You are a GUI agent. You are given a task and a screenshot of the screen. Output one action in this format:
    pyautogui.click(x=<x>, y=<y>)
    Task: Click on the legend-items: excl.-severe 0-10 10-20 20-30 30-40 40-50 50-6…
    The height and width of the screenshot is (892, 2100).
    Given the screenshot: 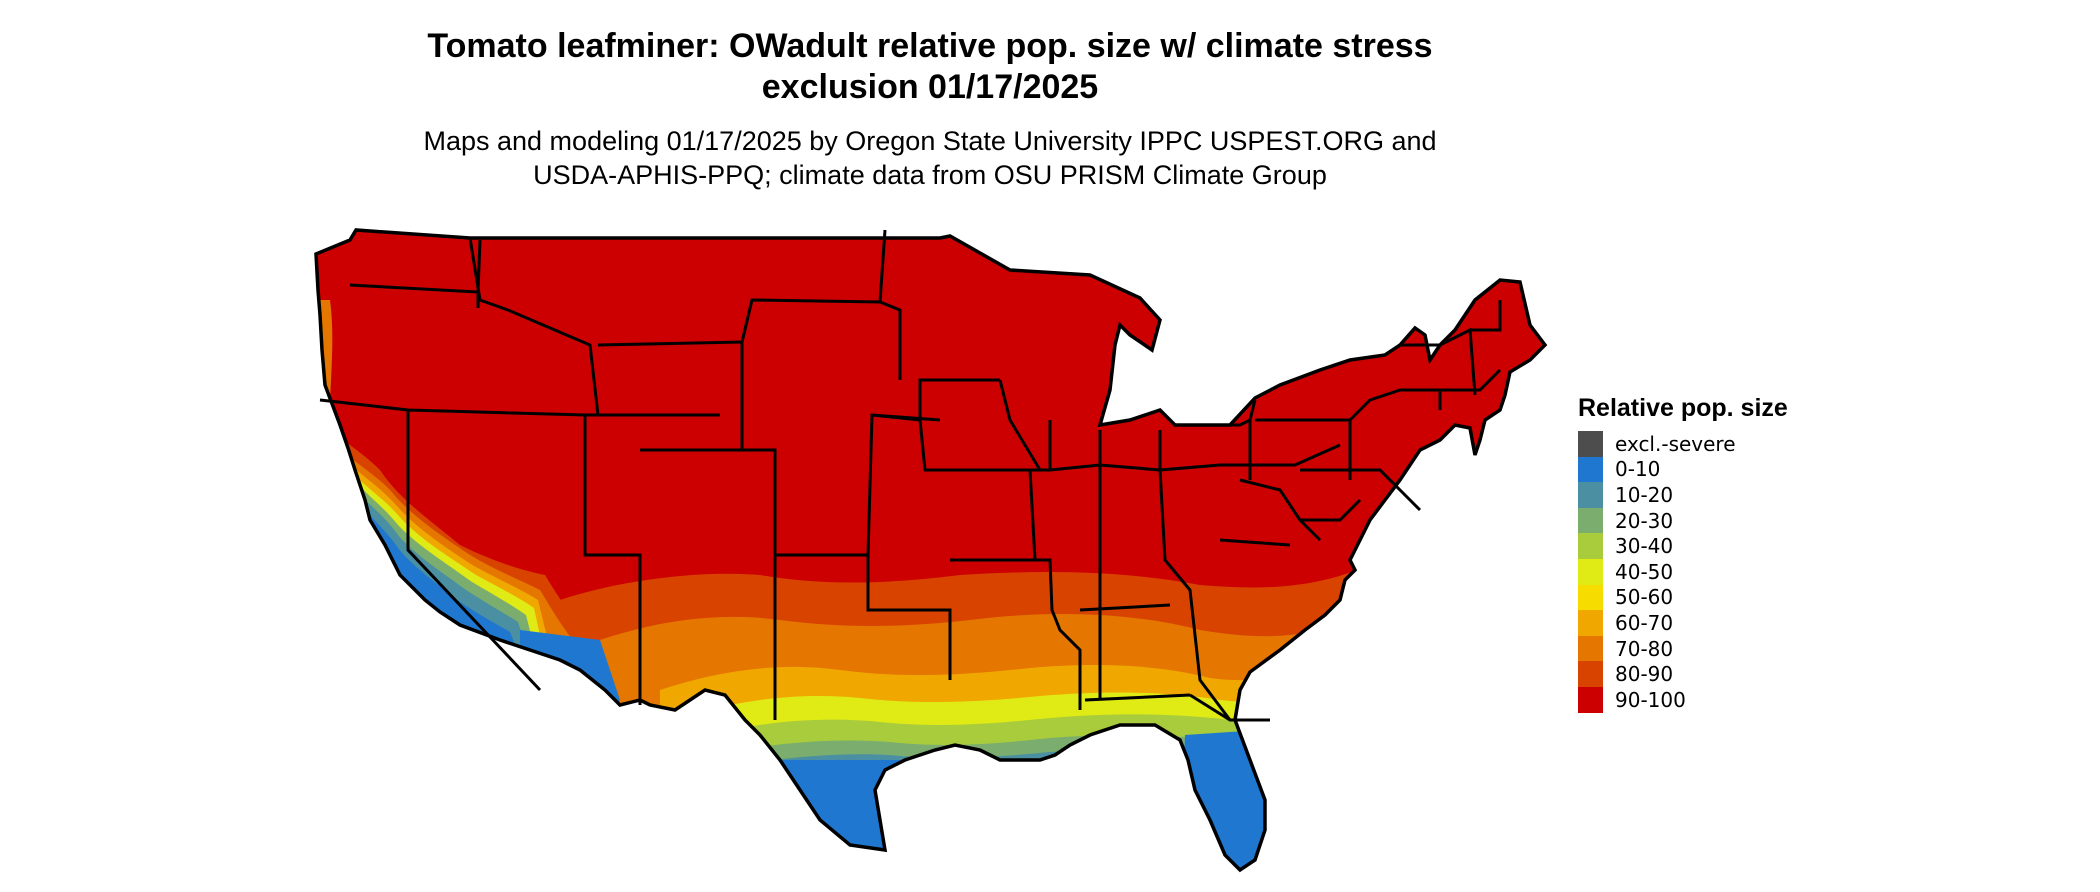 What is the action you would take?
    pyautogui.click(x=1683, y=572)
    